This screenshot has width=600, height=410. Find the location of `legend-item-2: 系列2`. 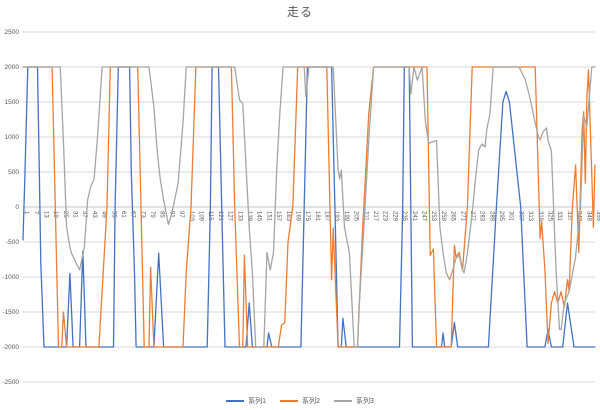

legend-item-2: 系列2 is located at coordinates (300, 401).